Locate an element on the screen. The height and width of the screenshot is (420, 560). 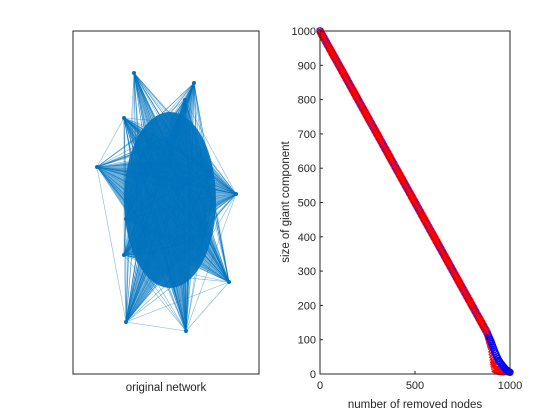
x-tick-label: 1000 is located at coordinates (510, 386).